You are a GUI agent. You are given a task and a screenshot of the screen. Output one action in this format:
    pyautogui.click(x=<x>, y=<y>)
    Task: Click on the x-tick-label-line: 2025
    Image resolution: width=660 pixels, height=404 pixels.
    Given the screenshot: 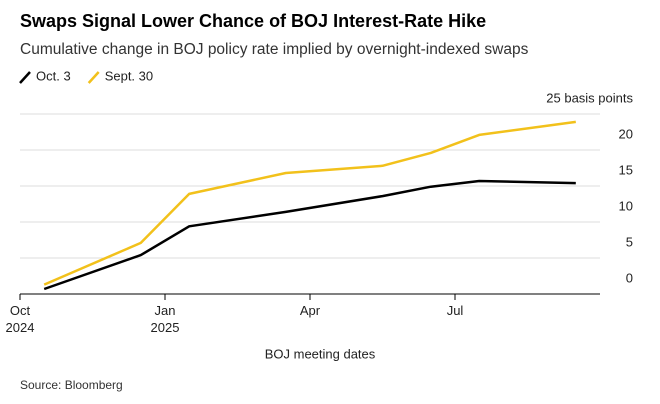 What is the action you would take?
    pyautogui.click(x=165, y=327)
    